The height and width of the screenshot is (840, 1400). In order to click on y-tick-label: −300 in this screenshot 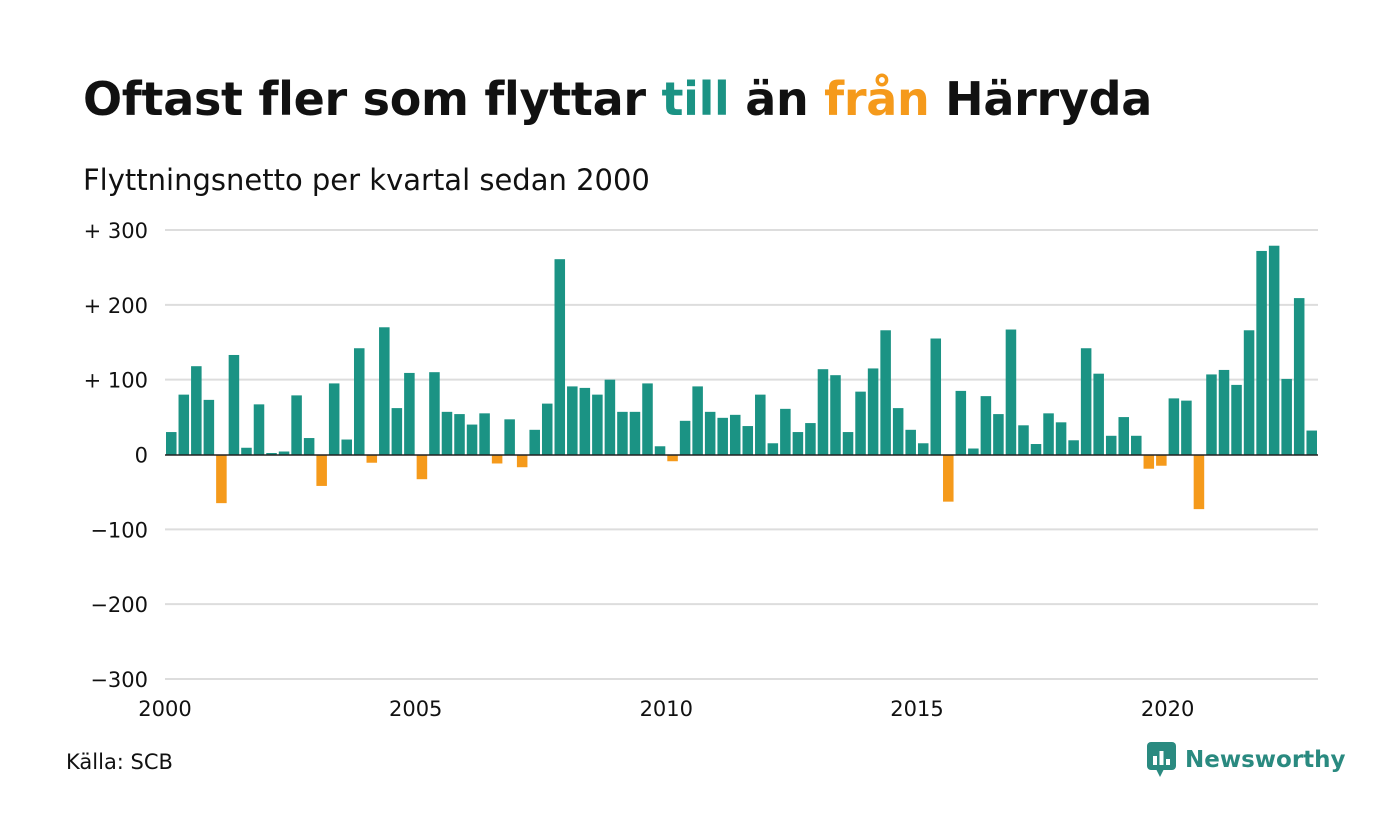, I will do `click(119, 680)`.